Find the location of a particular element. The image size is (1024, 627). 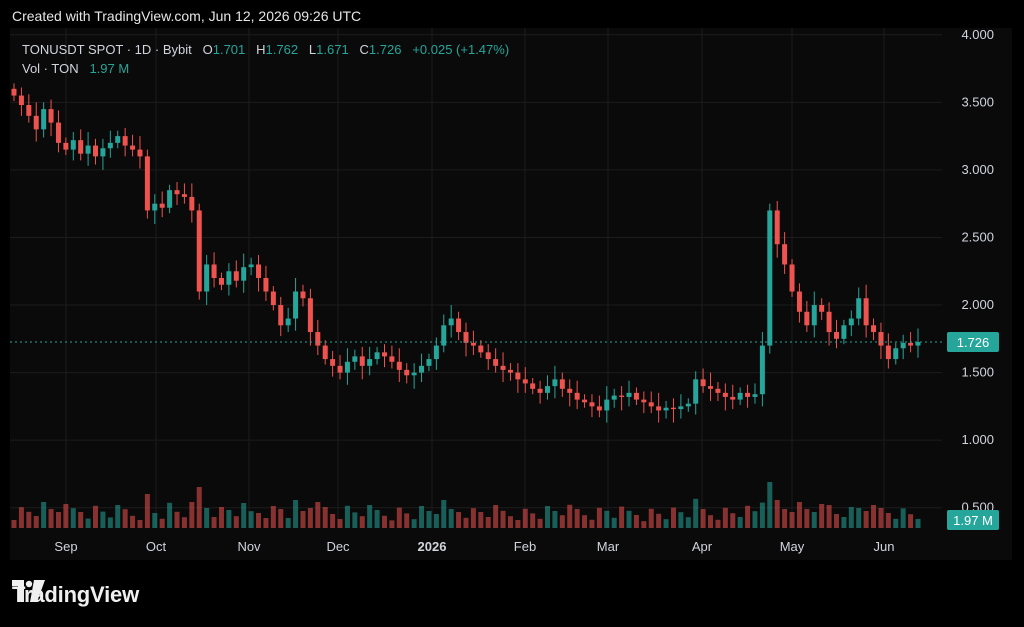

legend-open-value: 1.701 is located at coordinates (229, 49).